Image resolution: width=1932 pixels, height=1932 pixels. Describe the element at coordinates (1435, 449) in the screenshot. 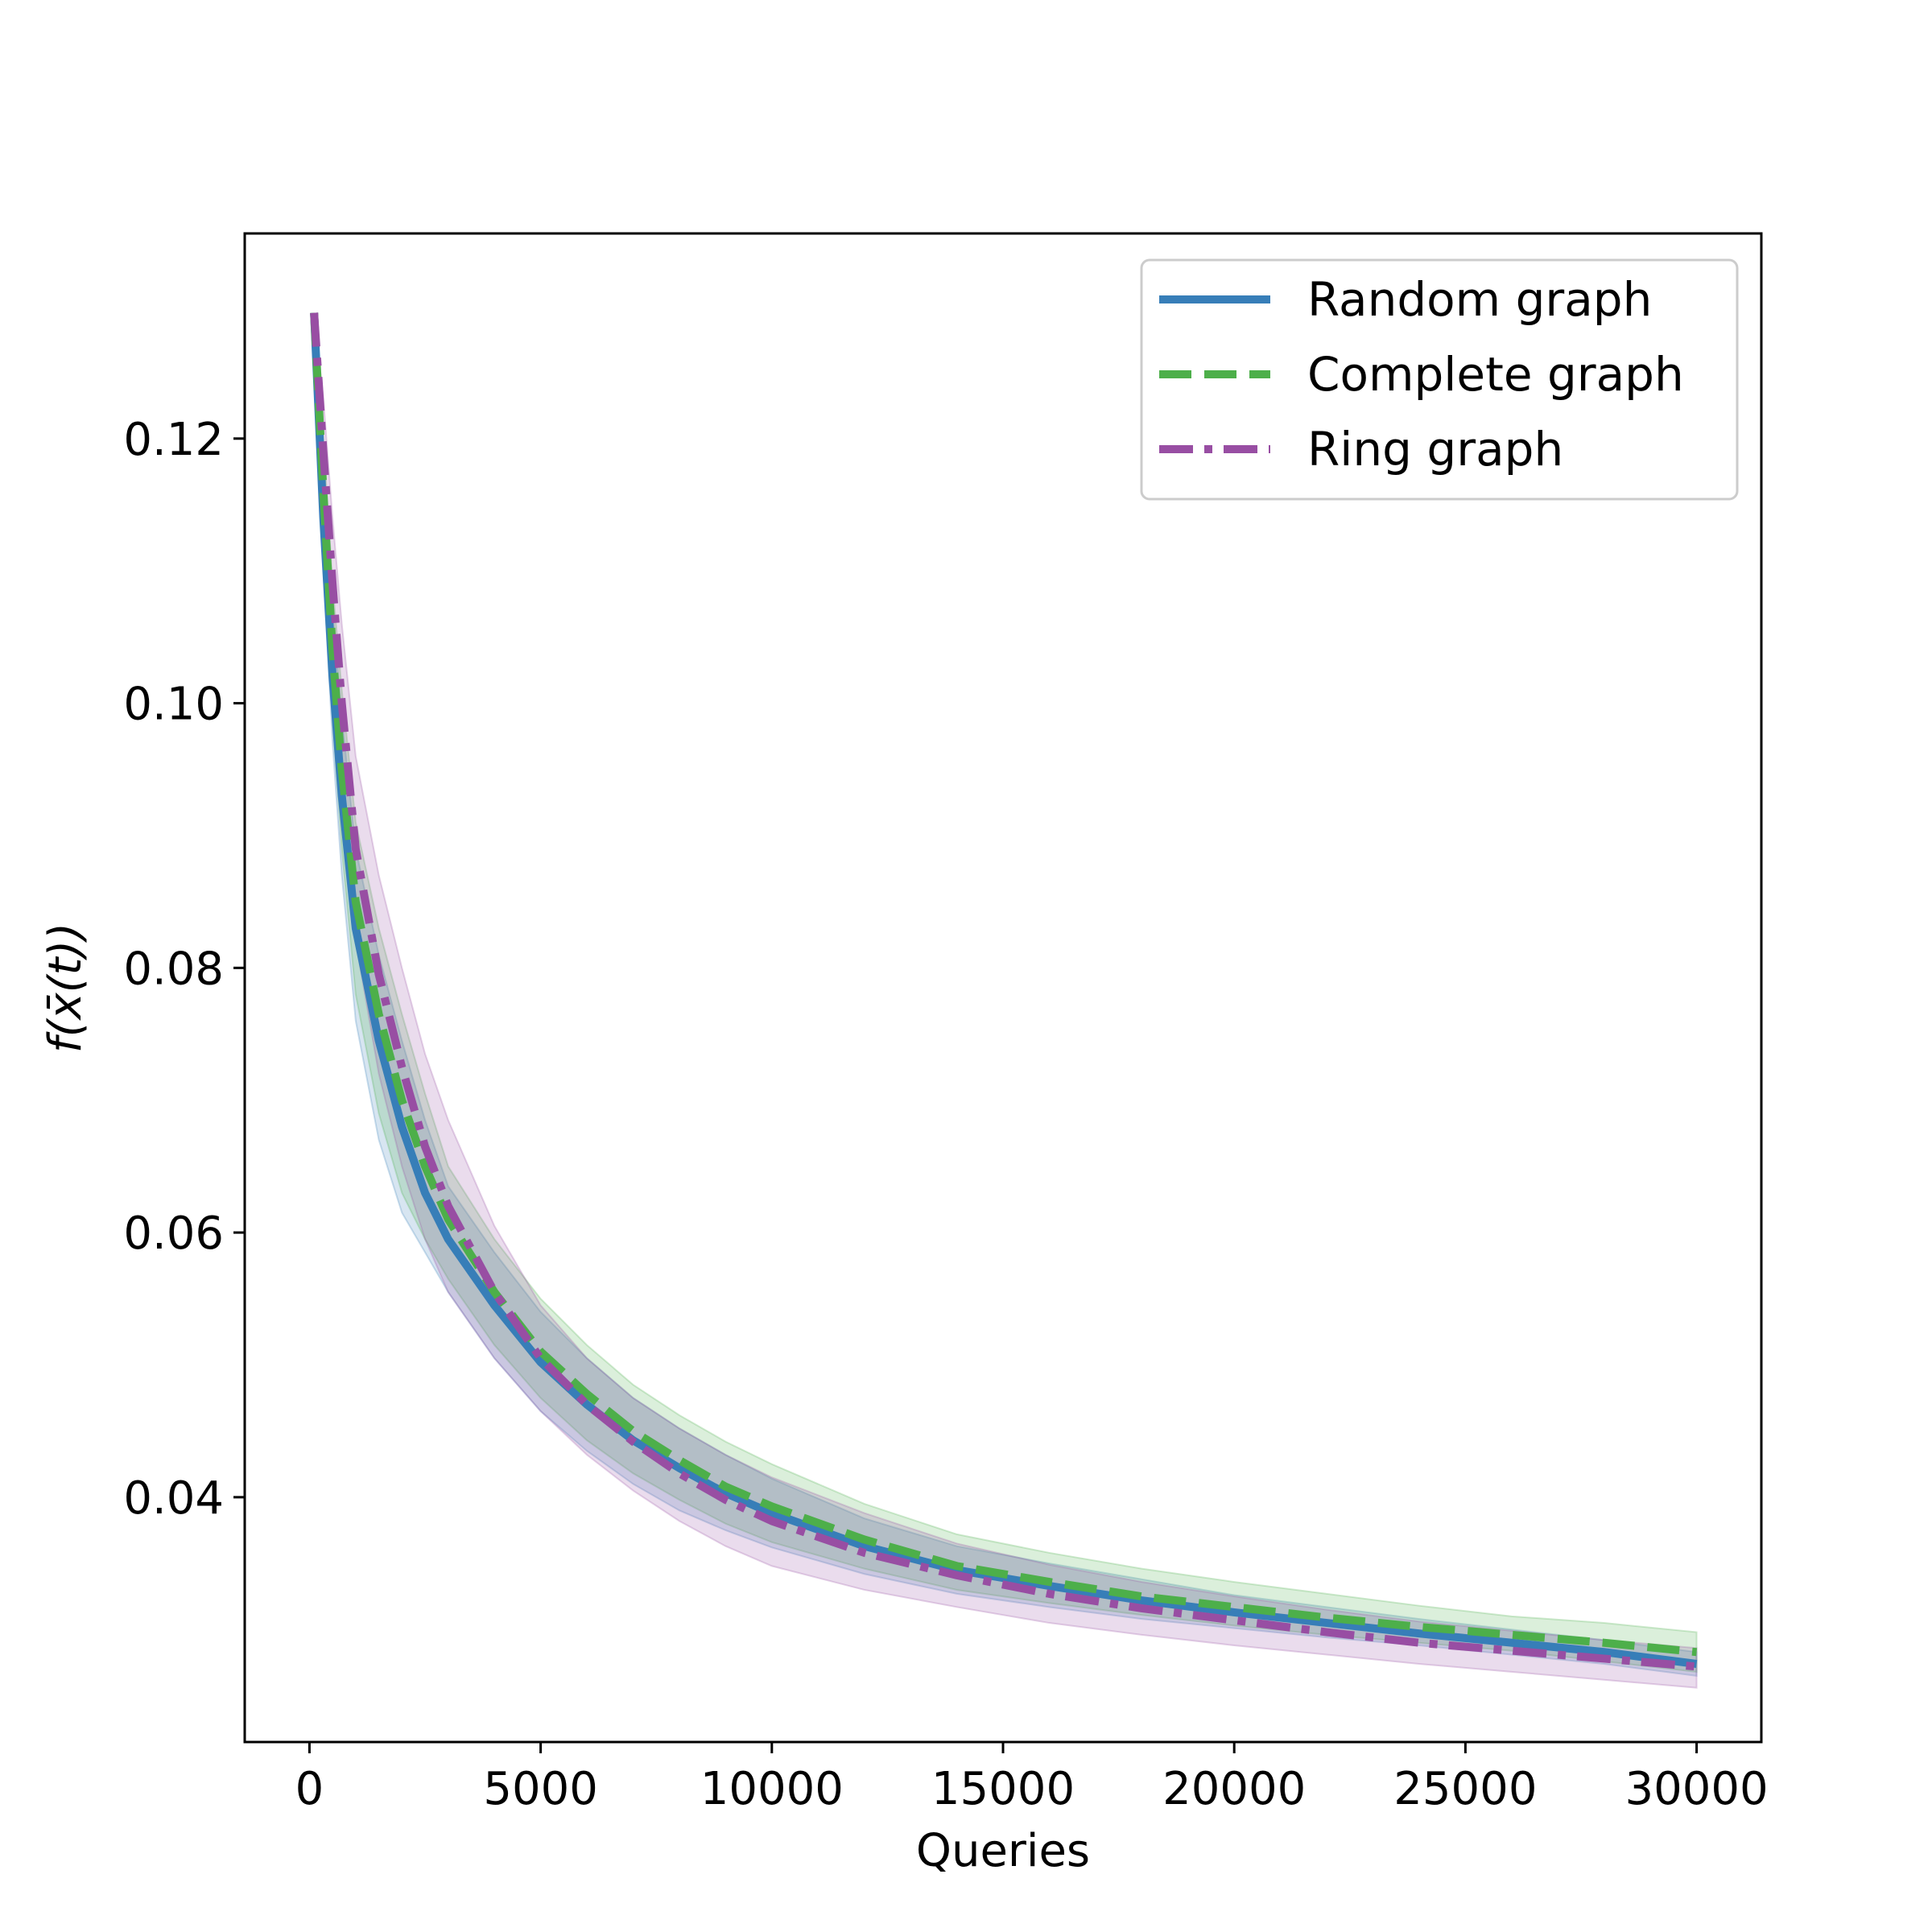

I see `legend-label-2: Ring graph` at that location.